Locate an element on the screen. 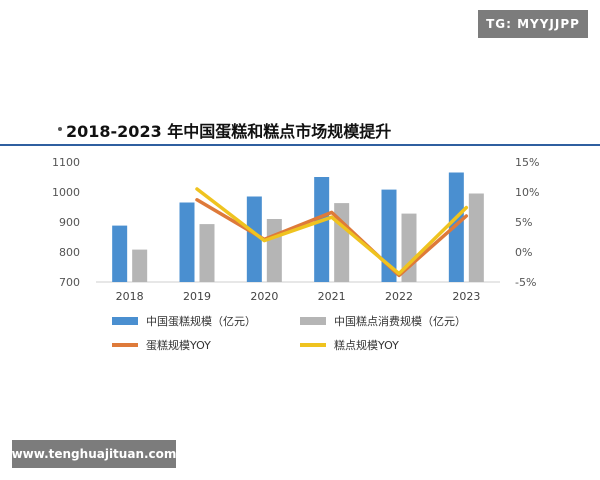 The width and height of the screenshot is (600, 480). chart-title: 2018-2023 年中国蛋糕和糕点市场规模提升 is located at coordinates (229, 131).